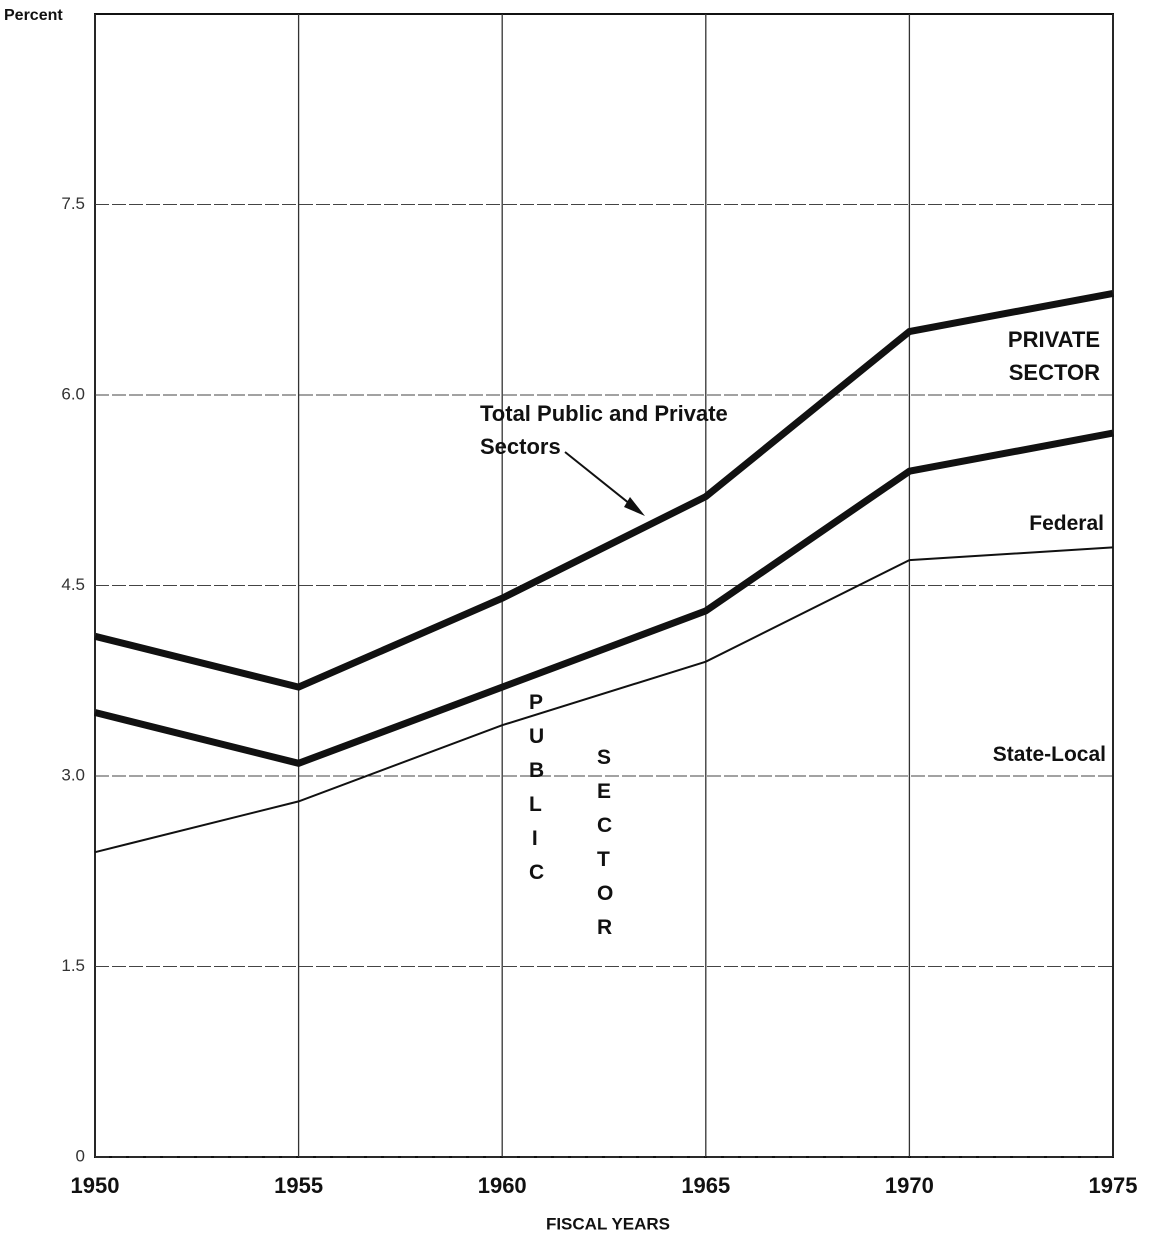  I want to click on series-label: State-Local, so click(1049, 754).